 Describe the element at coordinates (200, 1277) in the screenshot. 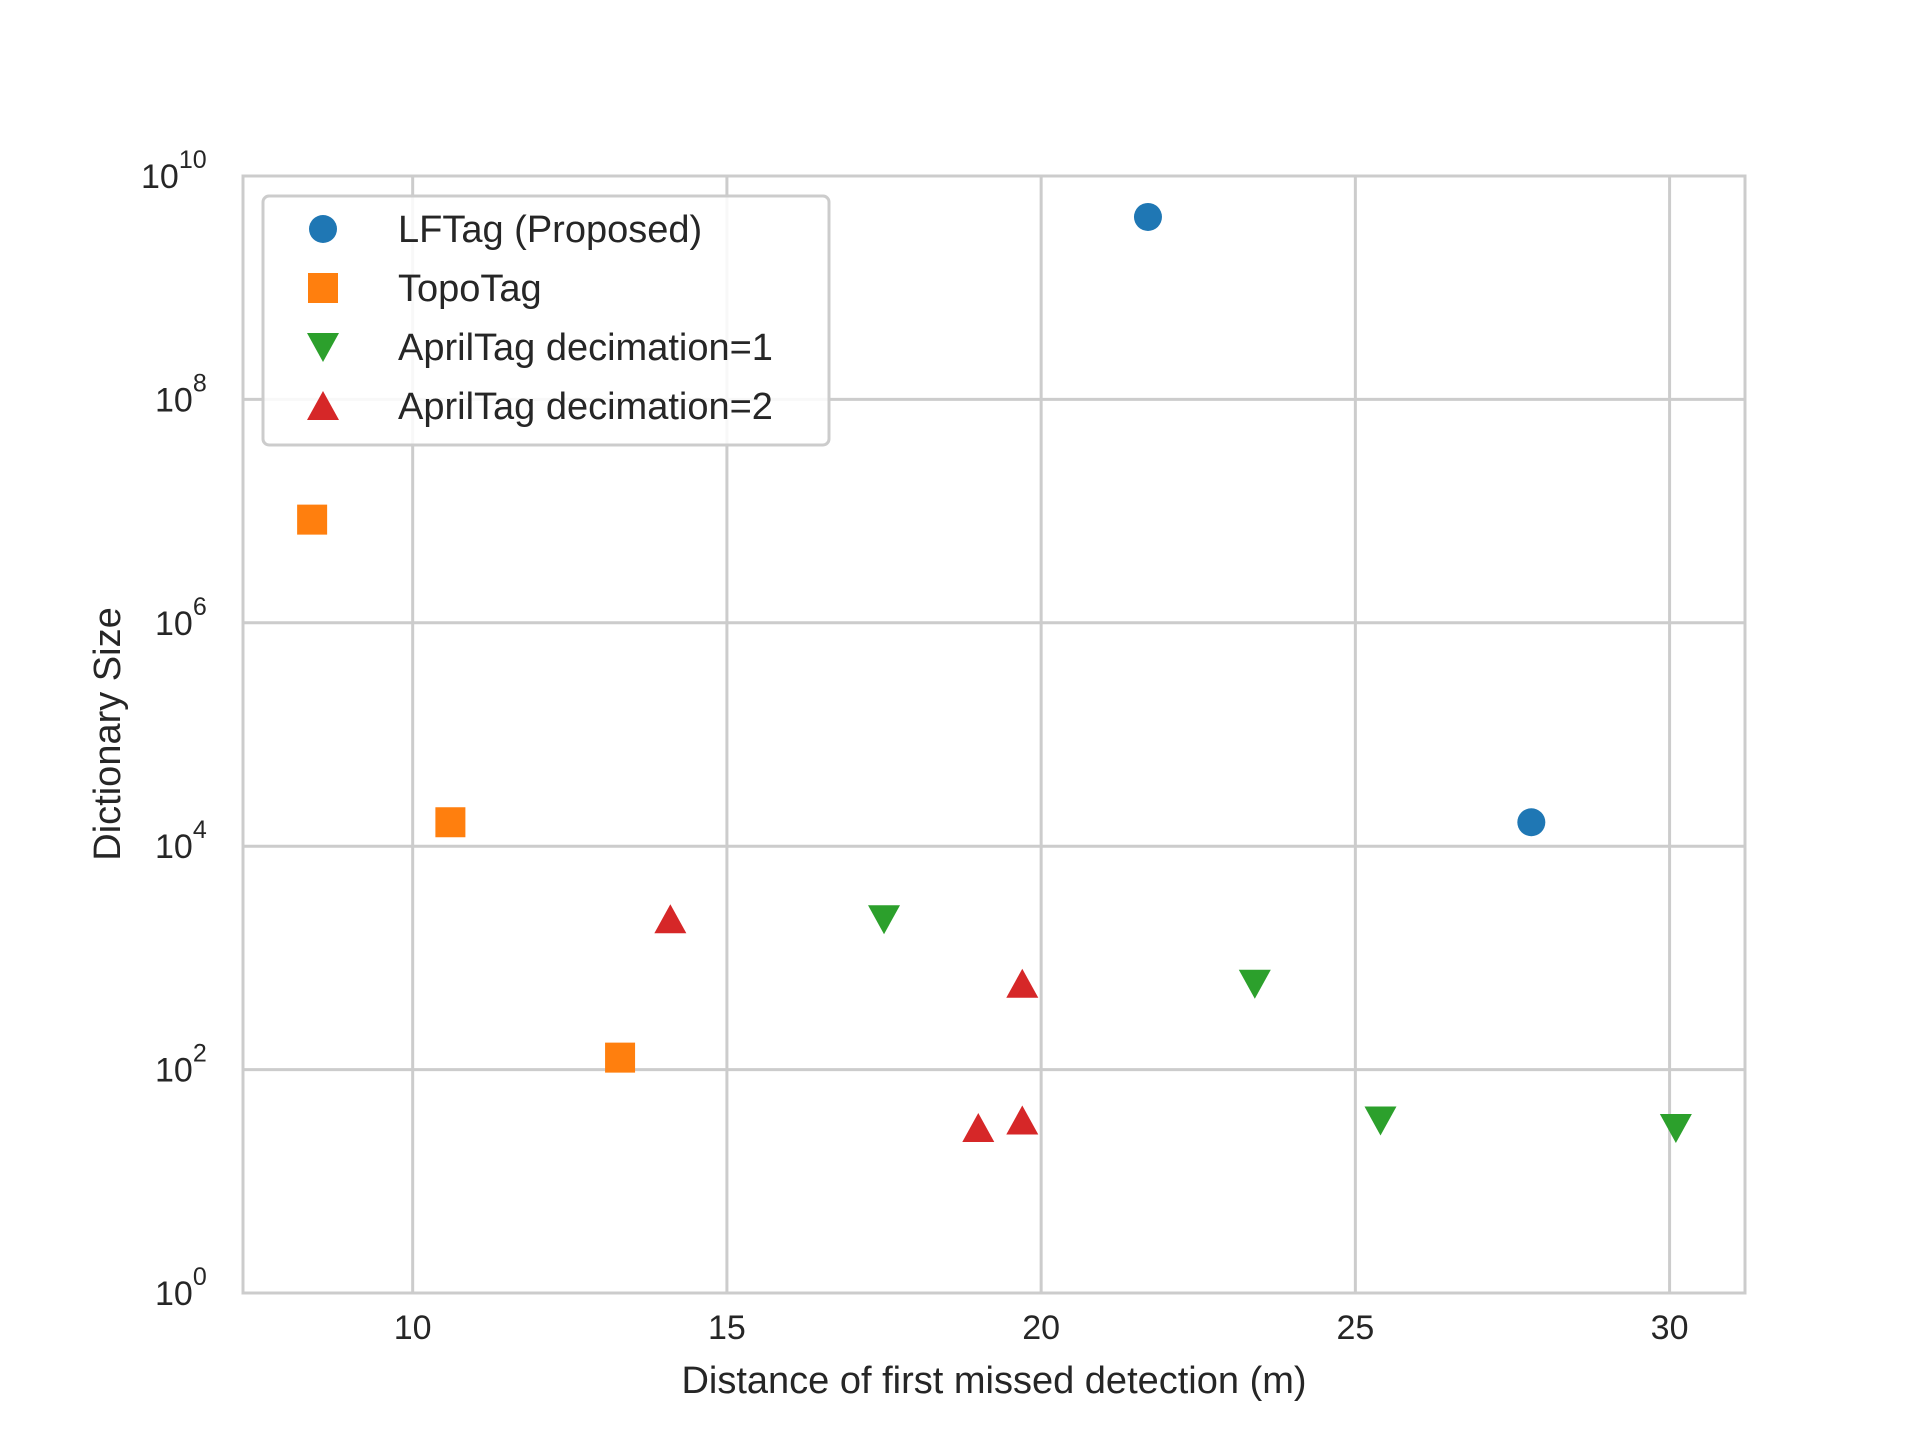

I see `y-tick-exponent: 0` at that location.